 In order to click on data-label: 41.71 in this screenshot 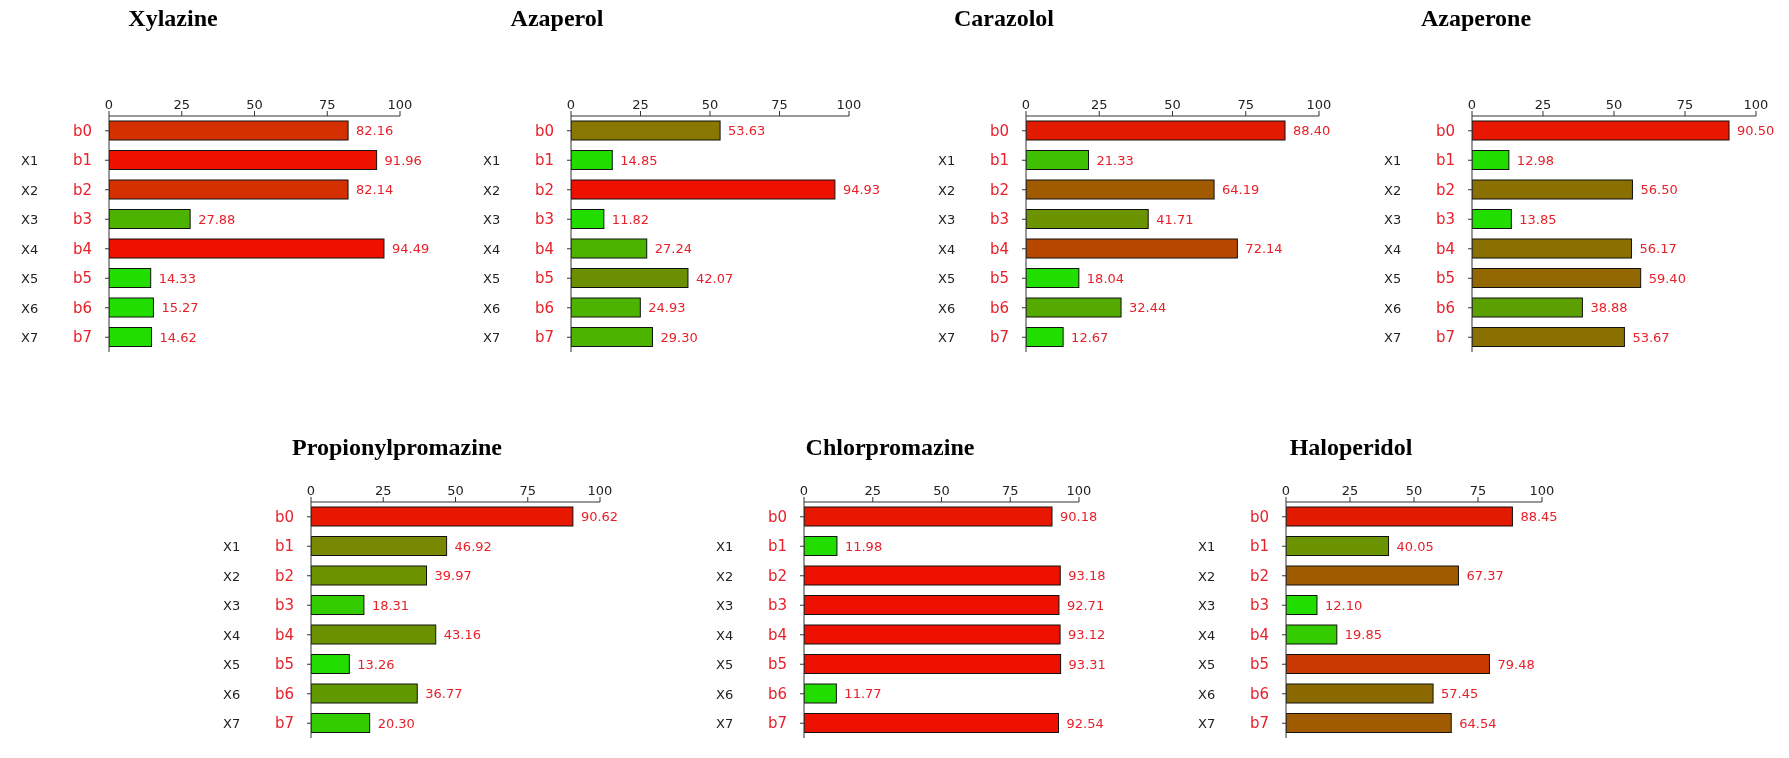, I will do `click(1175, 219)`.